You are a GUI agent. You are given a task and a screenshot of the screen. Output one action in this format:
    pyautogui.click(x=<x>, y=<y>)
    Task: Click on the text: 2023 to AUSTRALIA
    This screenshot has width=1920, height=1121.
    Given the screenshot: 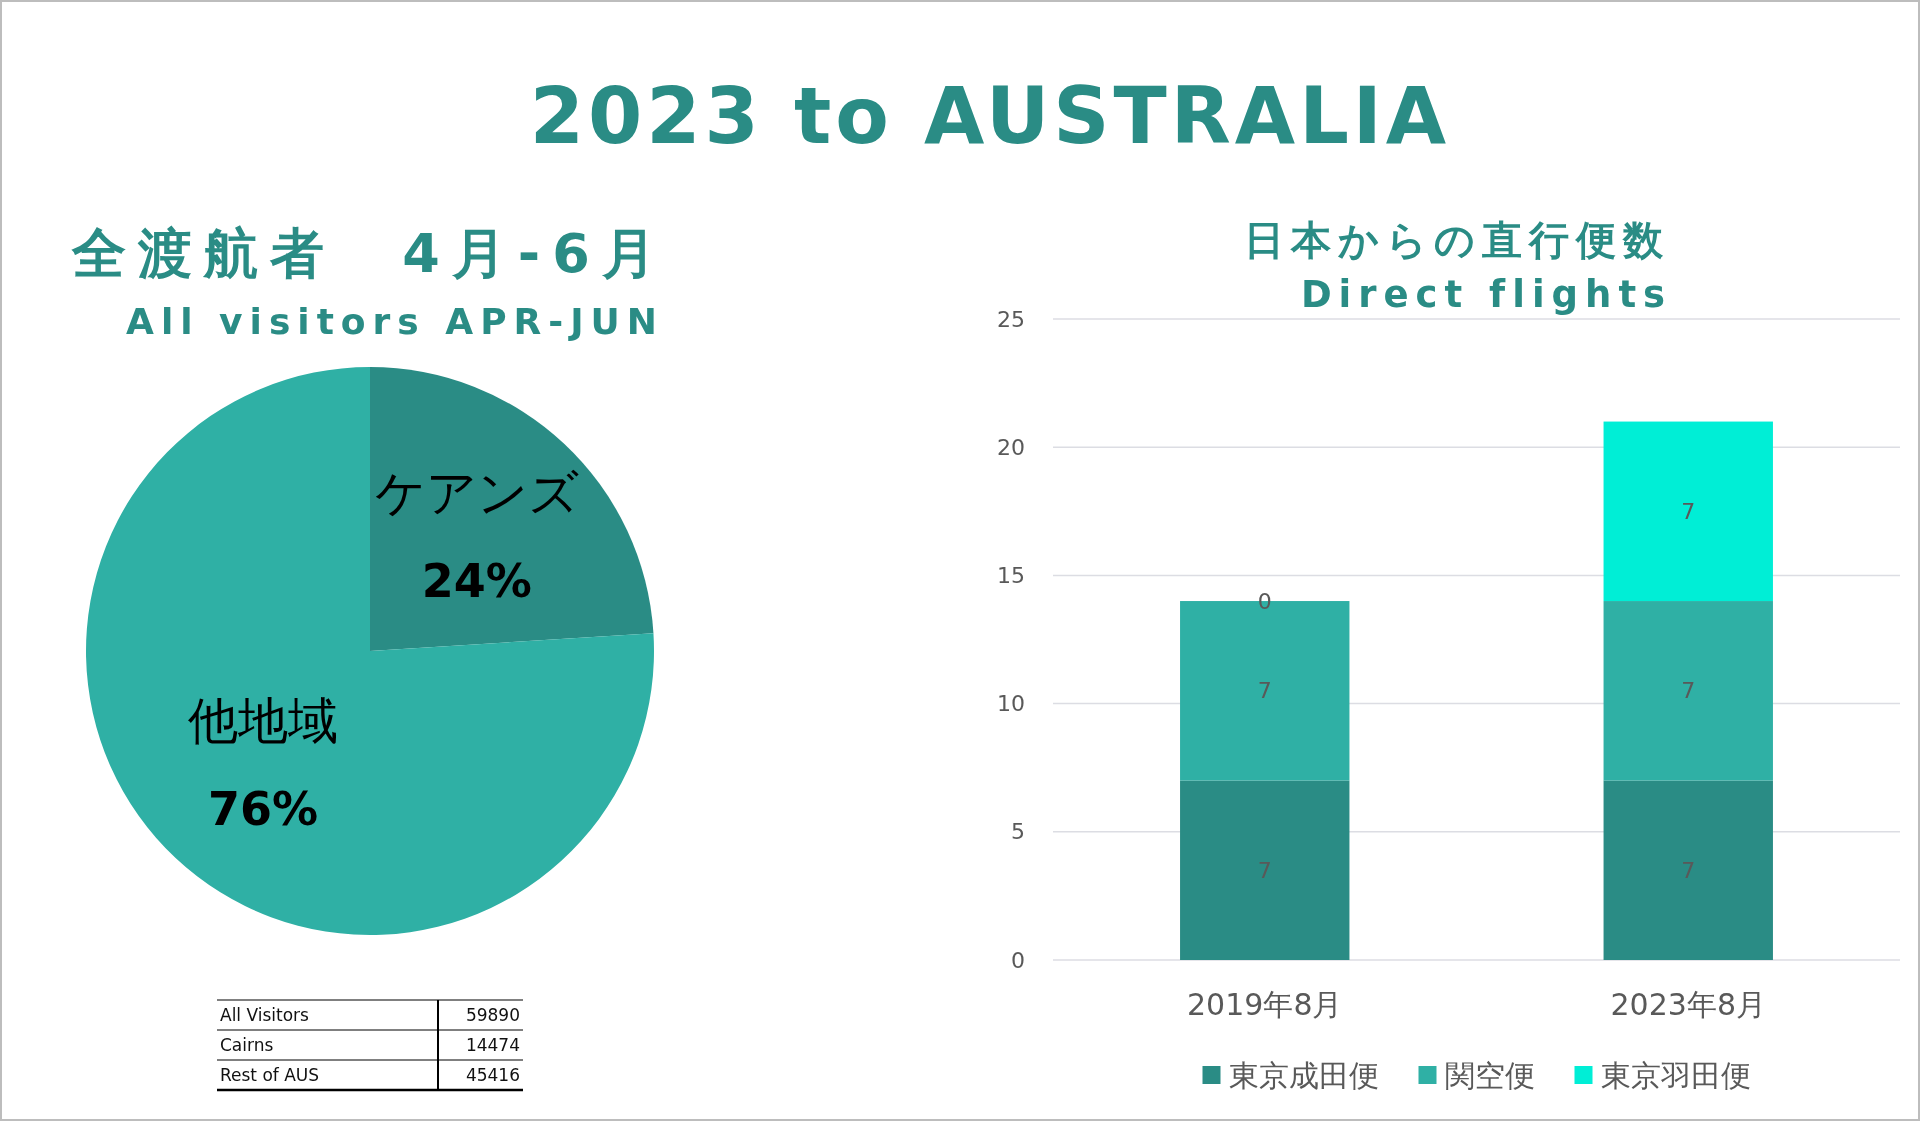 What is the action you would take?
    pyautogui.click(x=990, y=116)
    